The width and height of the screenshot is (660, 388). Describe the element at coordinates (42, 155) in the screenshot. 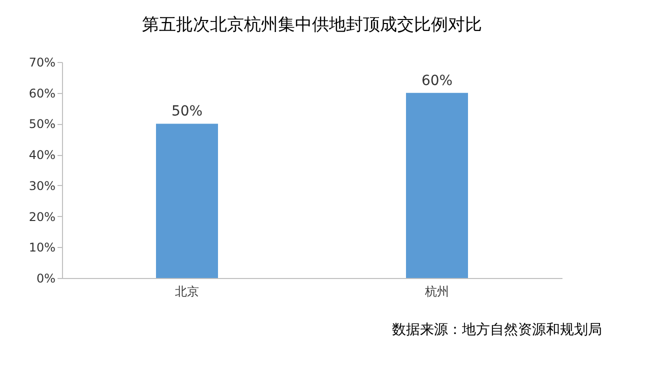

I see `y-tick-label: 40%` at that location.